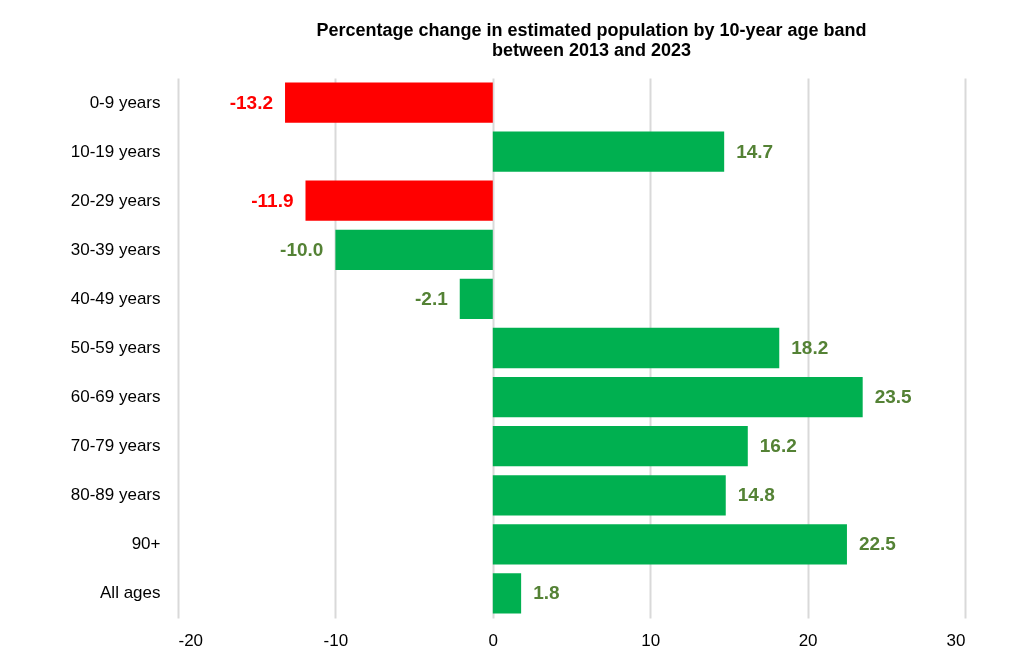 This screenshot has width=1011, height=671. I want to click on data-label: -10.0, so click(302, 249).